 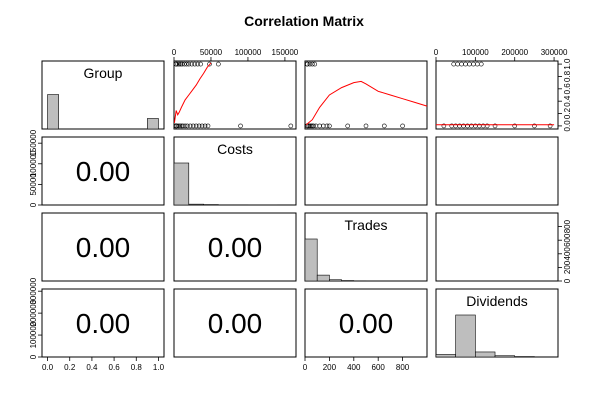 I want to click on chart-title: Correlation Matrix, so click(x=304, y=21).